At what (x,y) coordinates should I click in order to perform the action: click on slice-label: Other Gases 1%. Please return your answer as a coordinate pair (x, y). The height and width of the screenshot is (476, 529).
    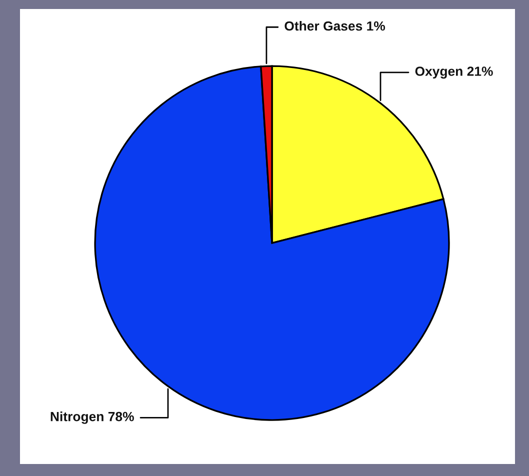
    Looking at the image, I should click on (335, 25).